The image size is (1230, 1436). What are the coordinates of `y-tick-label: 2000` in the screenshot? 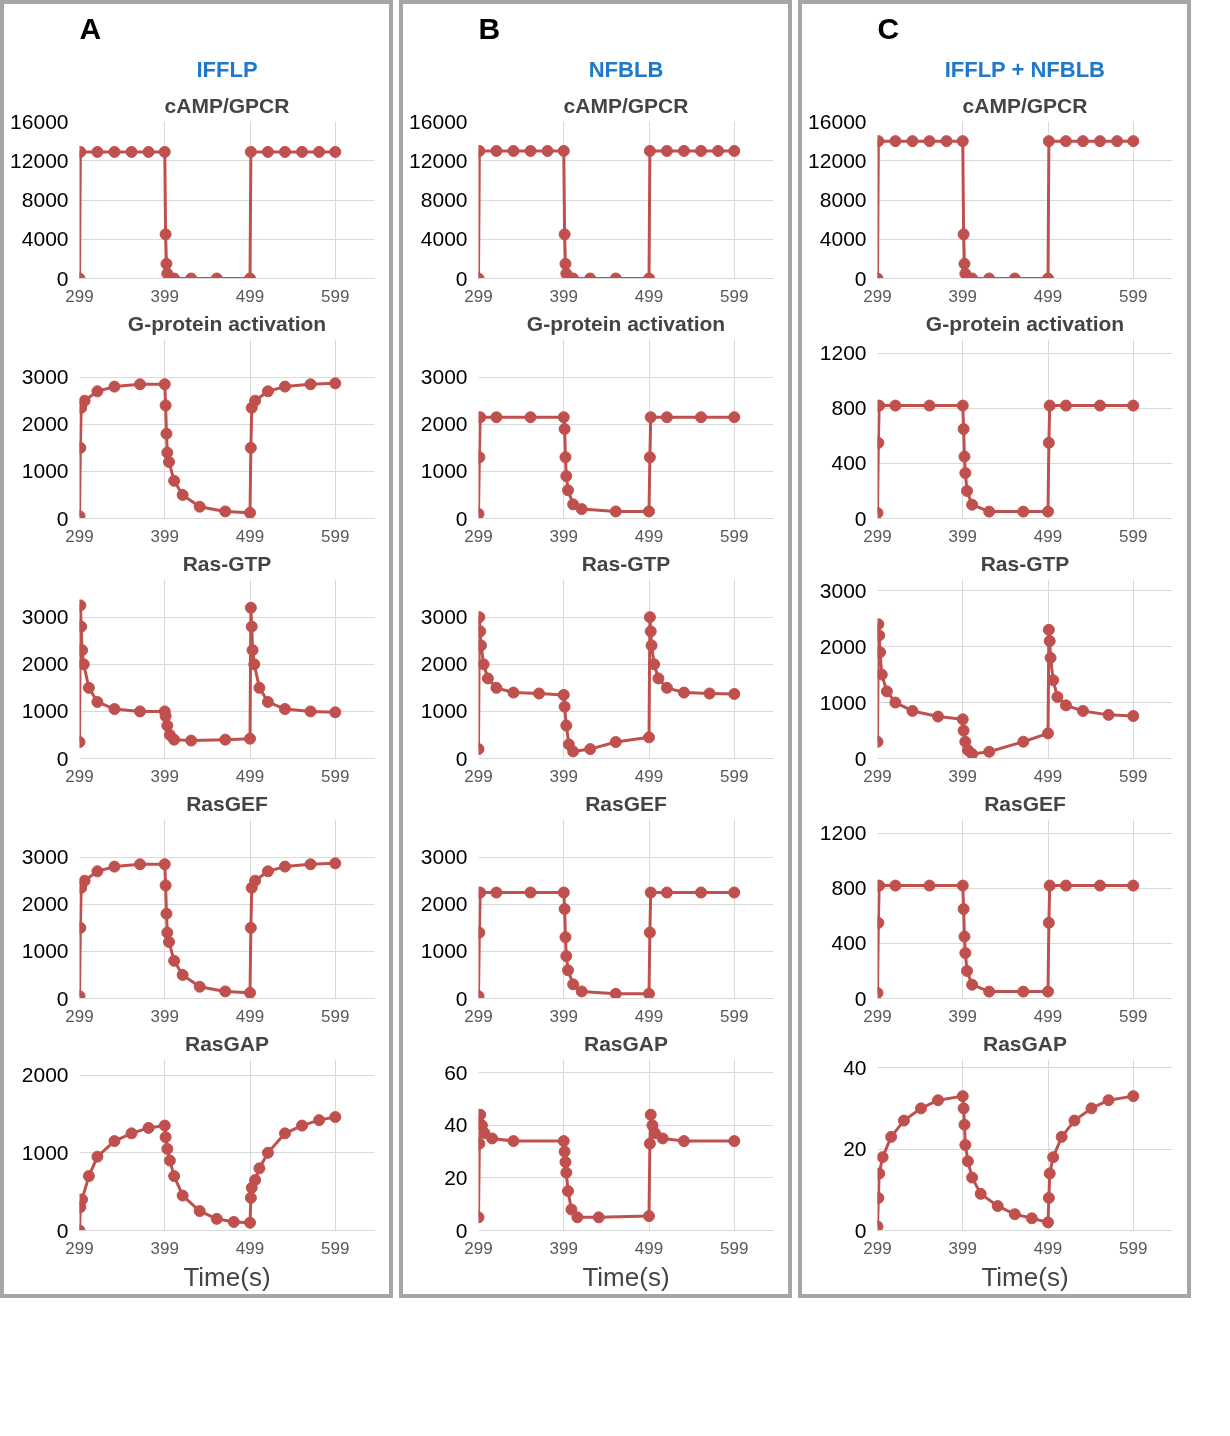 It's located at (45, 424).